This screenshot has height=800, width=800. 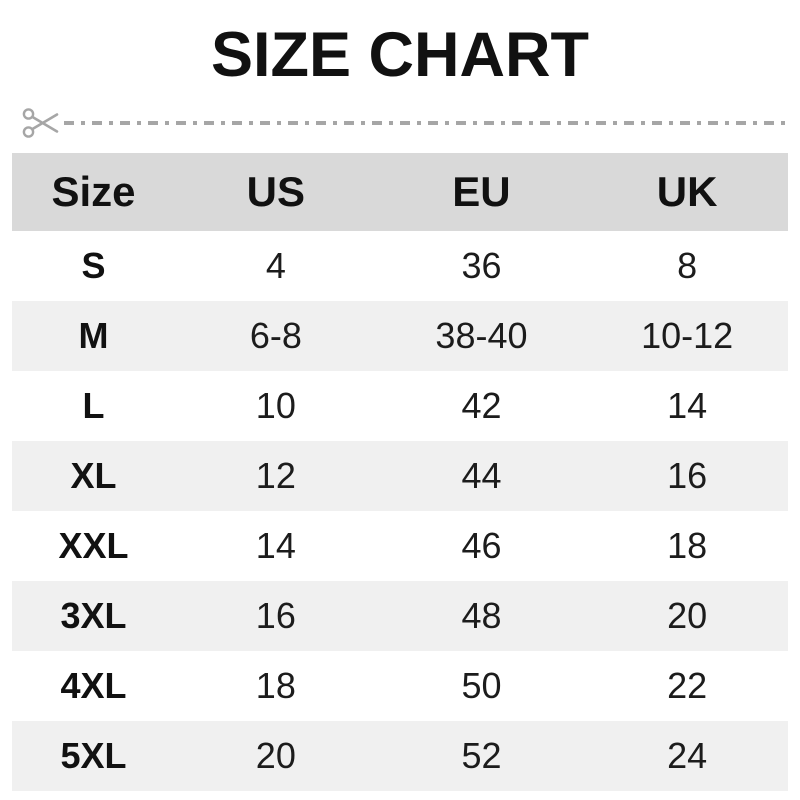 What do you see at coordinates (93, 755) in the screenshot?
I see `size-cell: 5XL` at bounding box center [93, 755].